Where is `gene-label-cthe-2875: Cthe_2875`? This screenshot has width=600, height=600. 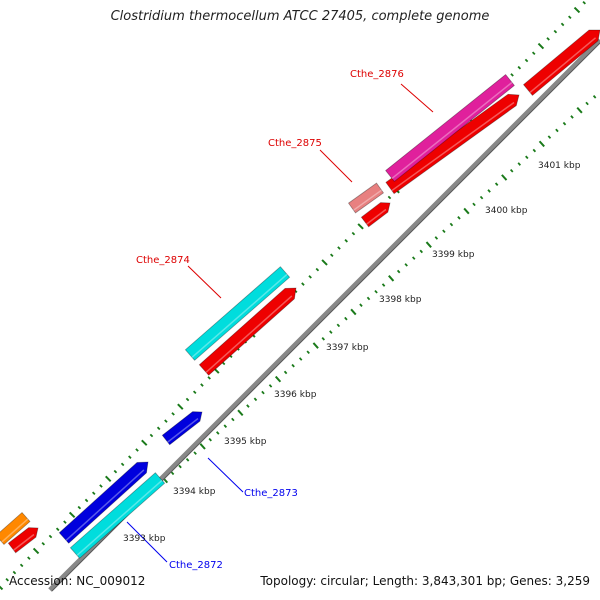 gene-label-cthe-2875: Cthe_2875 is located at coordinates (295, 143).